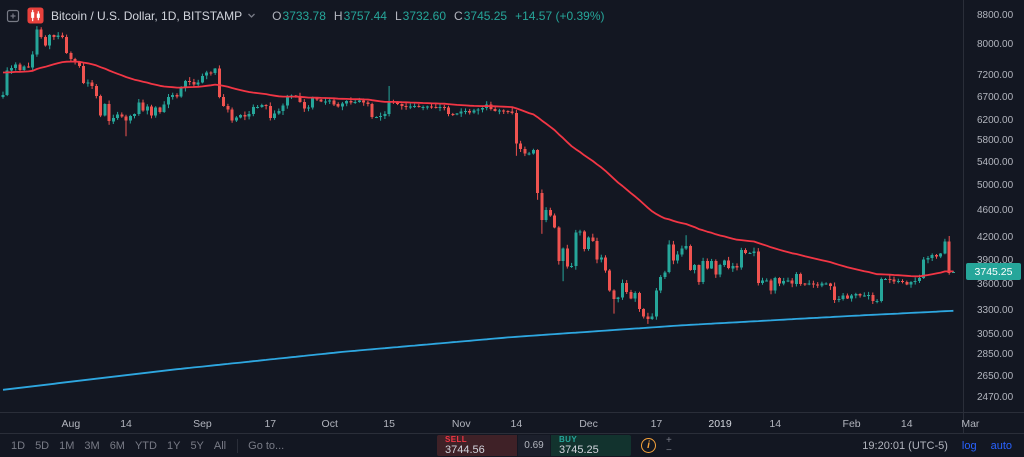 Image resolution: width=1024 pixels, height=457 pixels. I want to click on price-tick: 4600.00, so click(995, 211).